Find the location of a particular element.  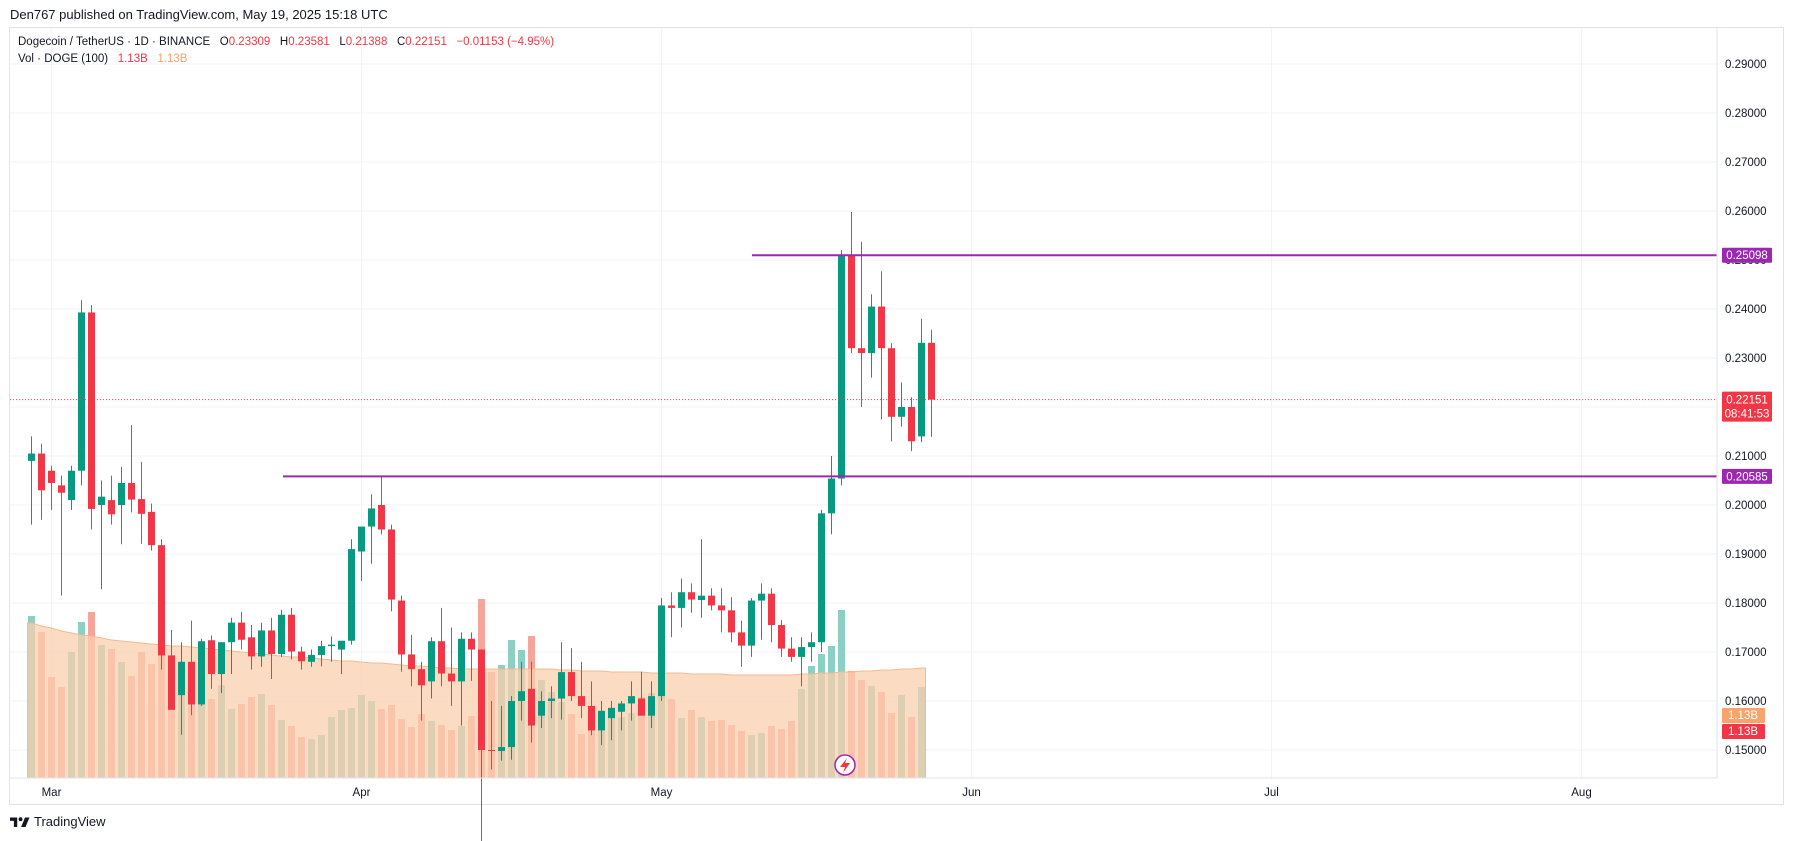

legend-volume-b: 1.13B is located at coordinates (172, 59).